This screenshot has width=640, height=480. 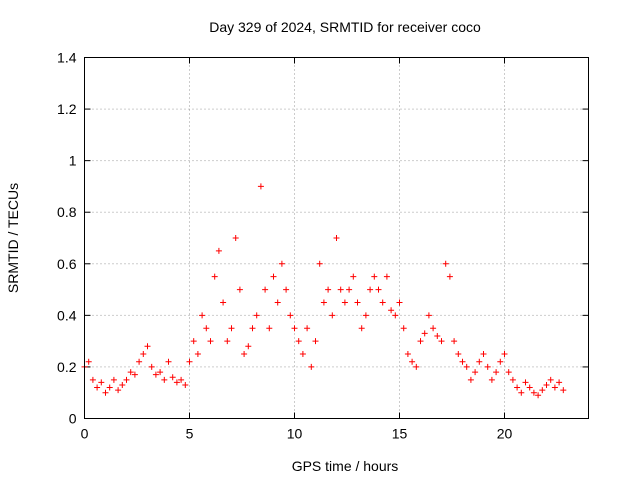 I want to click on y-axis-label: SRMTID / TECUs, so click(x=13, y=238).